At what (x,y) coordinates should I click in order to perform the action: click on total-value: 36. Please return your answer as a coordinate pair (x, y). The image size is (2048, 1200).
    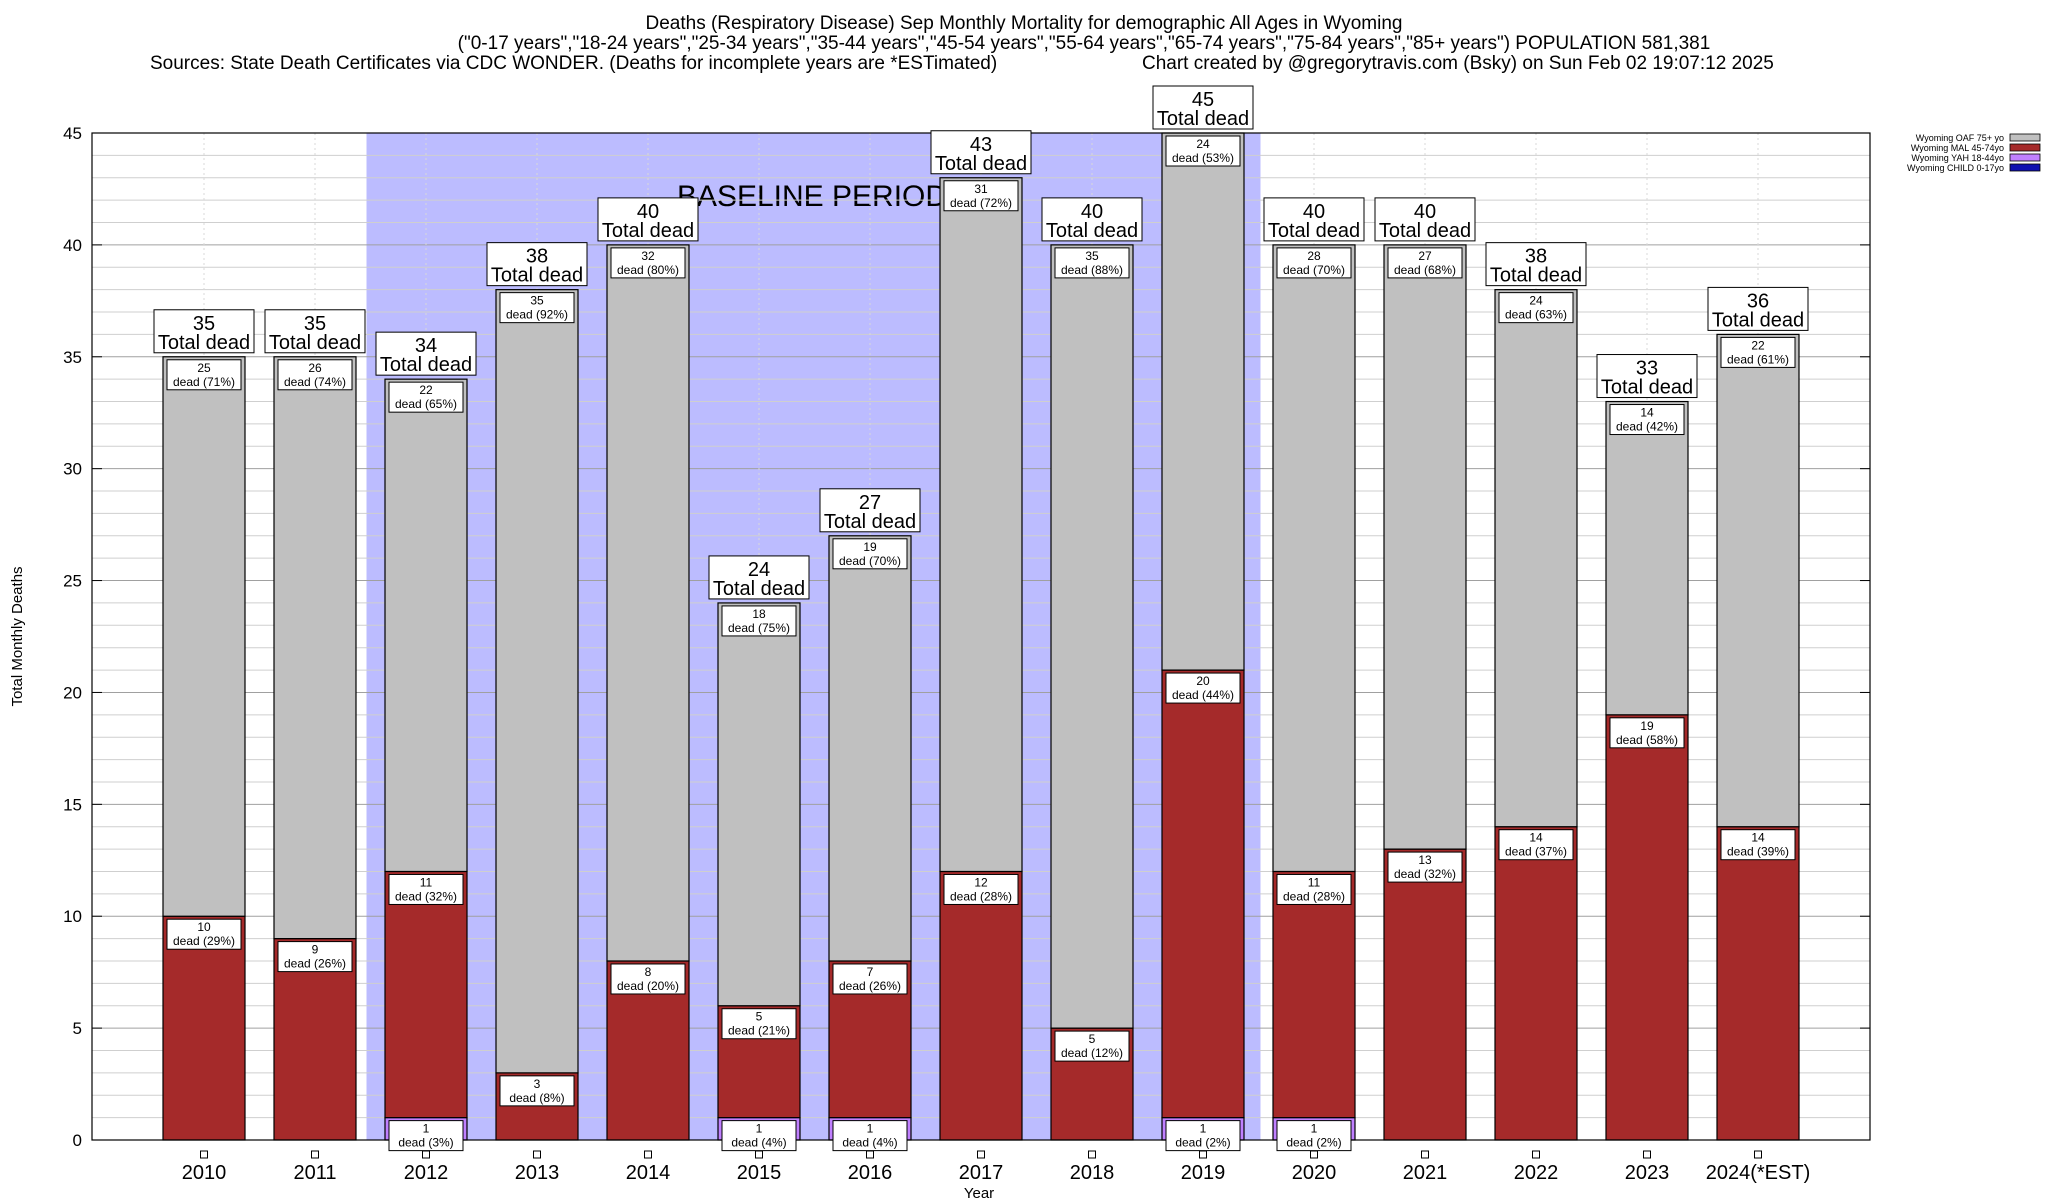
    Looking at the image, I should click on (1758, 301).